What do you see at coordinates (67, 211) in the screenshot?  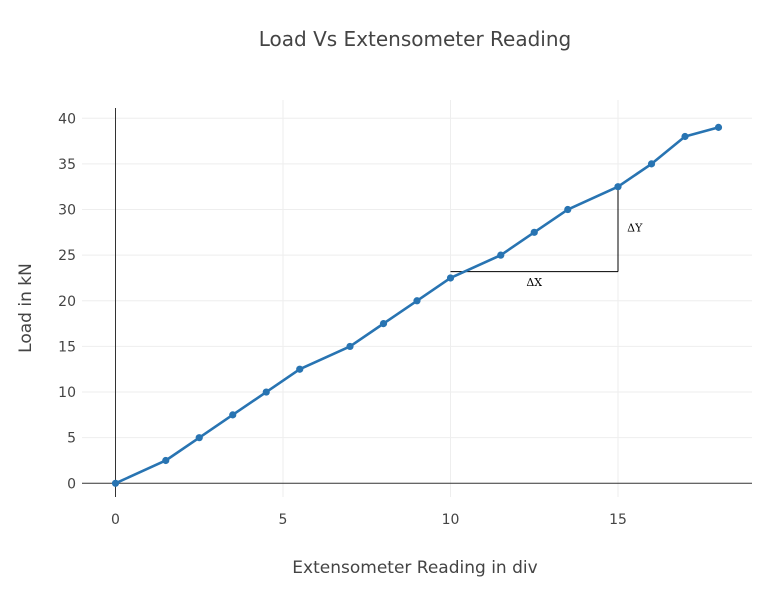 I see `y-tick-label: 30` at bounding box center [67, 211].